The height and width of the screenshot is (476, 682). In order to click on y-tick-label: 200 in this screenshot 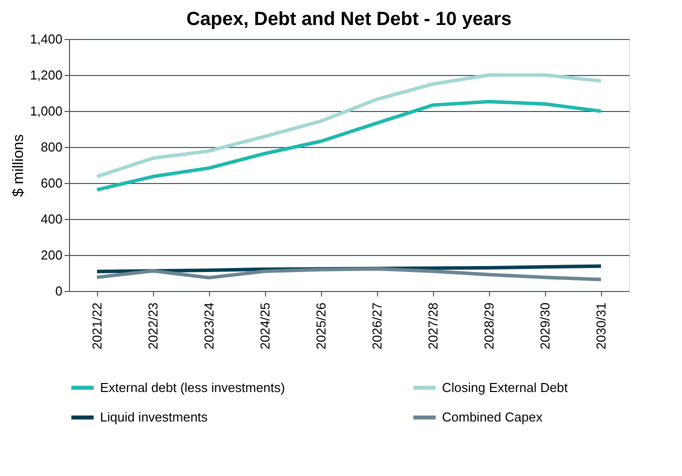, I will do `click(51, 255)`.